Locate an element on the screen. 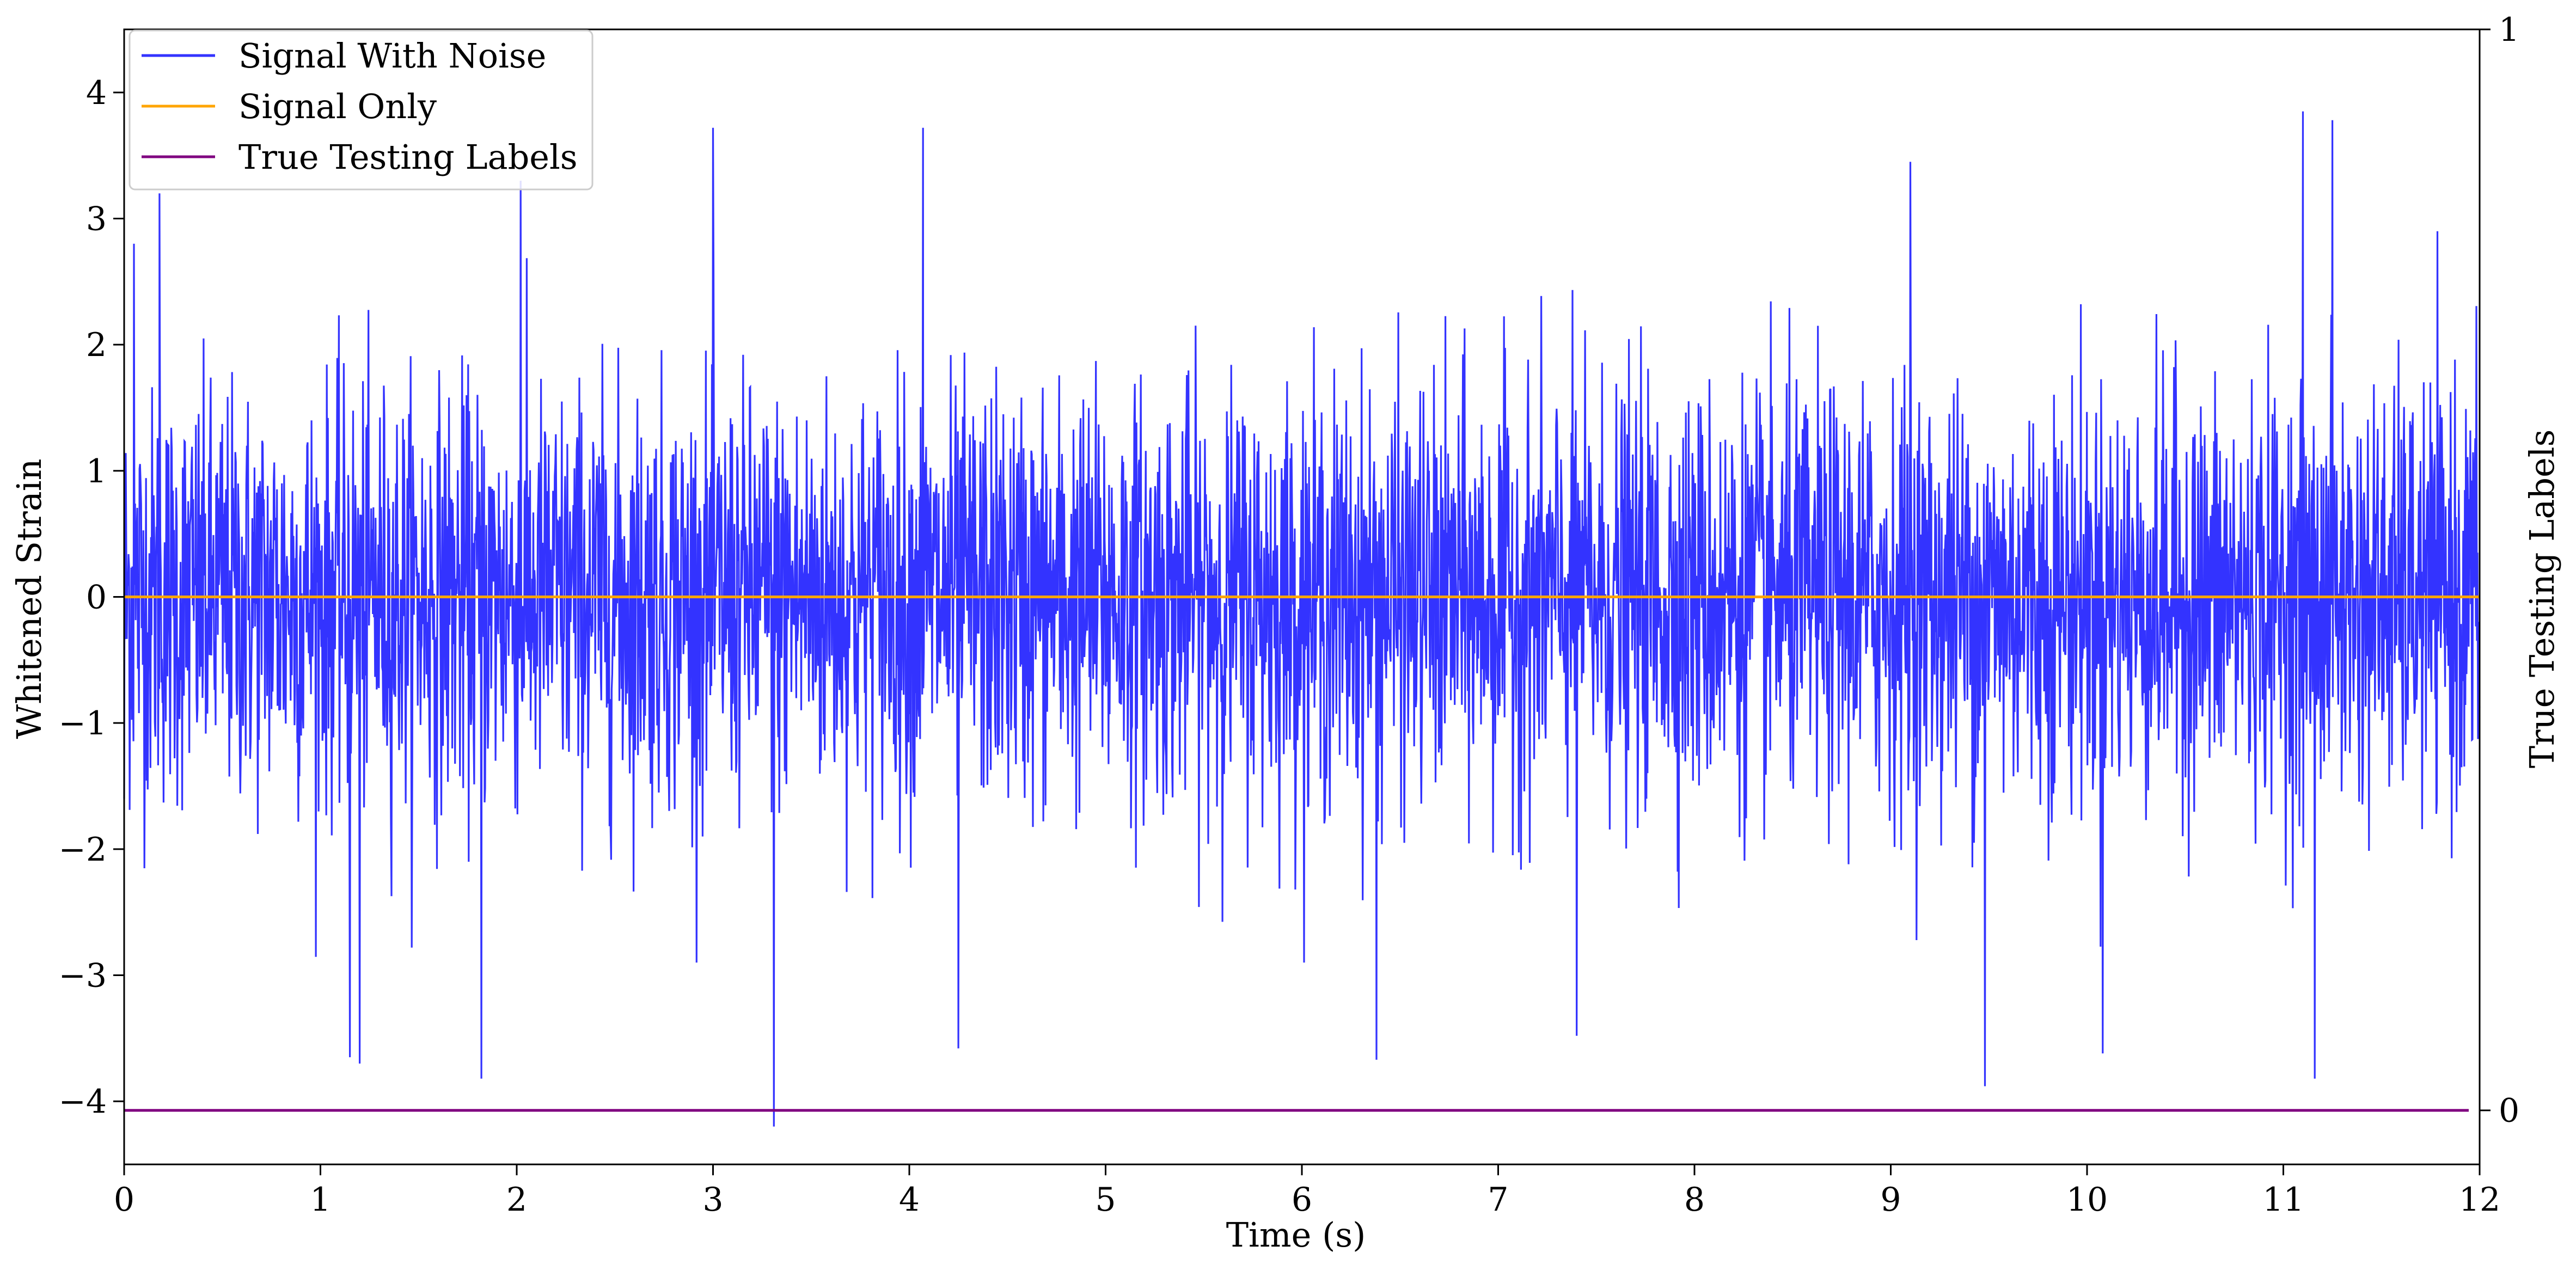  legend-label-true-testing-labels: True Testing Labels is located at coordinates (408, 157).